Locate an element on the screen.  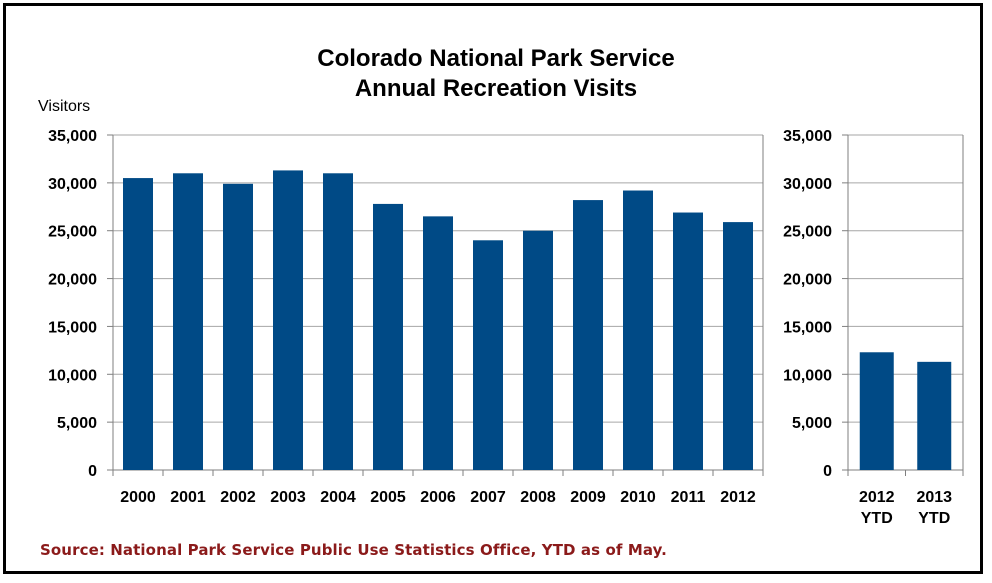
main-y-tick-label: 0 is located at coordinates (92, 471).